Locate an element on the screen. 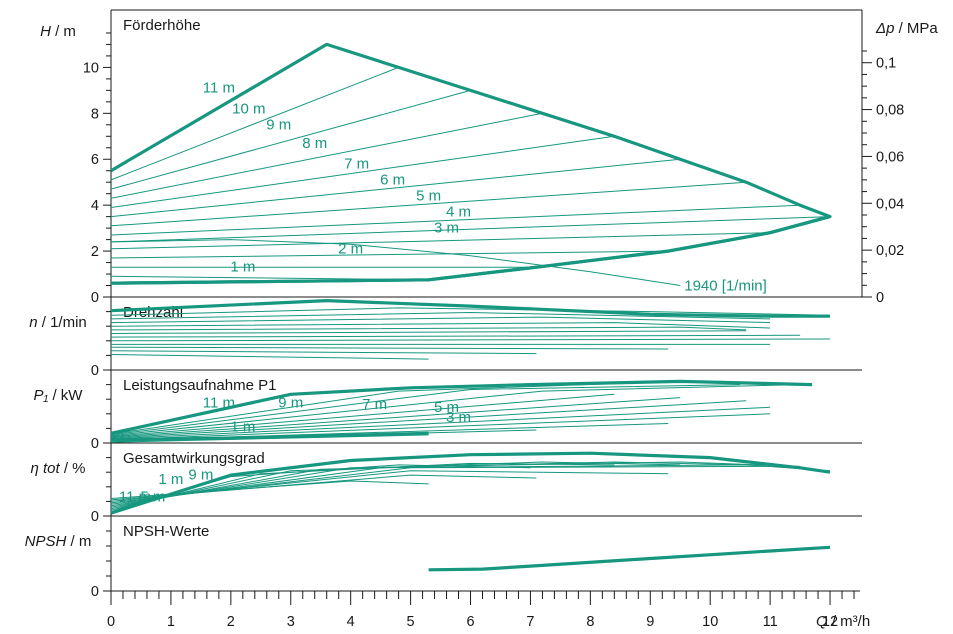 The image size is (953, 634). curve-label: 2 m is located at coordinates (350, 248).